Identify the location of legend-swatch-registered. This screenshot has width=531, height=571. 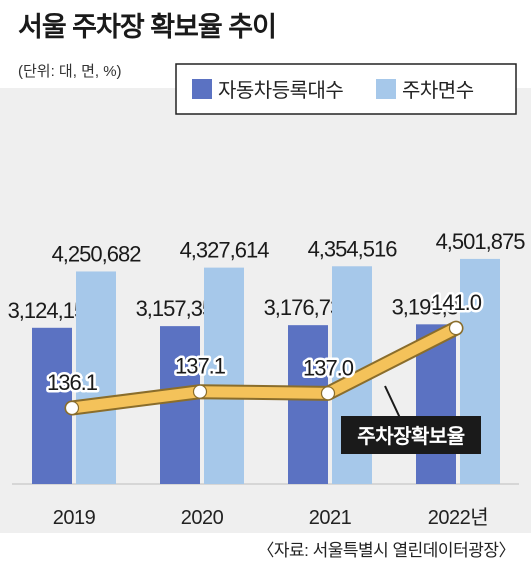
(202, 89).